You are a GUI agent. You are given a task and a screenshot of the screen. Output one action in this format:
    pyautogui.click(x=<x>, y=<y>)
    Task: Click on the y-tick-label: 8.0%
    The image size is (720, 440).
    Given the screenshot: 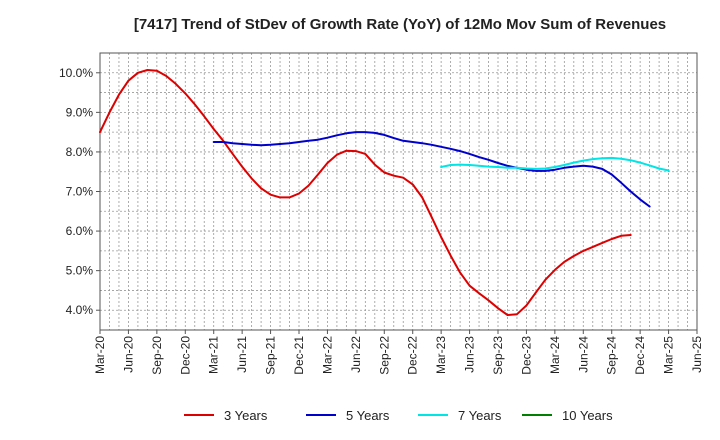 What is the action you would take?
    pyautogui.click(x=80, y=152)
    